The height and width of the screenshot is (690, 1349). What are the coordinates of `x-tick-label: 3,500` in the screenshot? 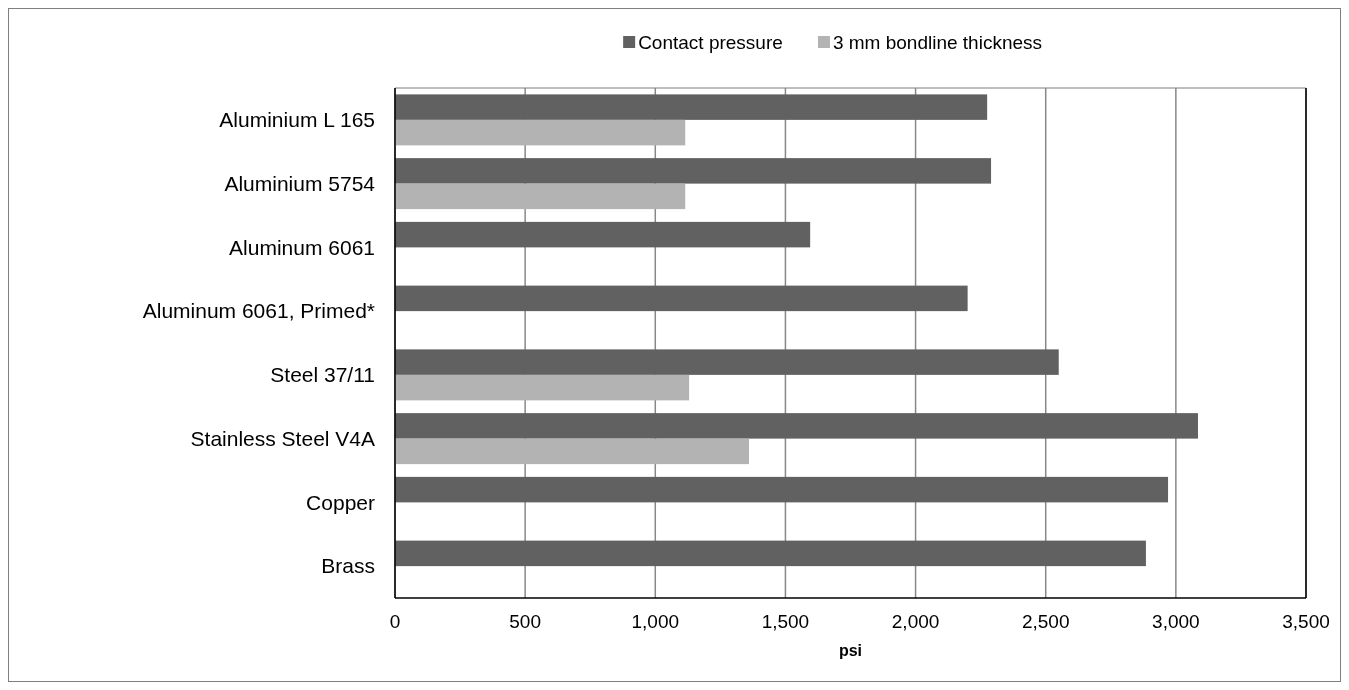 It's located at (1306, 621).